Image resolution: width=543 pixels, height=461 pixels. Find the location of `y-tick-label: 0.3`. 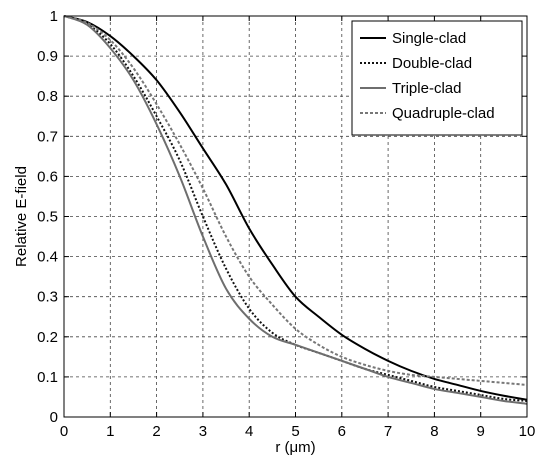

y-tick-label: 0.3 is located at coordinates (47, 297).